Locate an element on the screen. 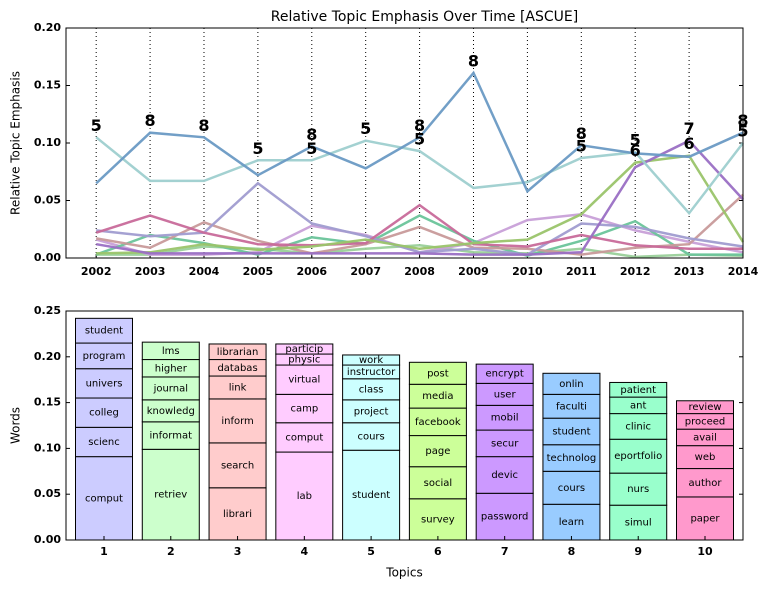  y-tick-label: 0.25 is located at coordinates (47, 310).